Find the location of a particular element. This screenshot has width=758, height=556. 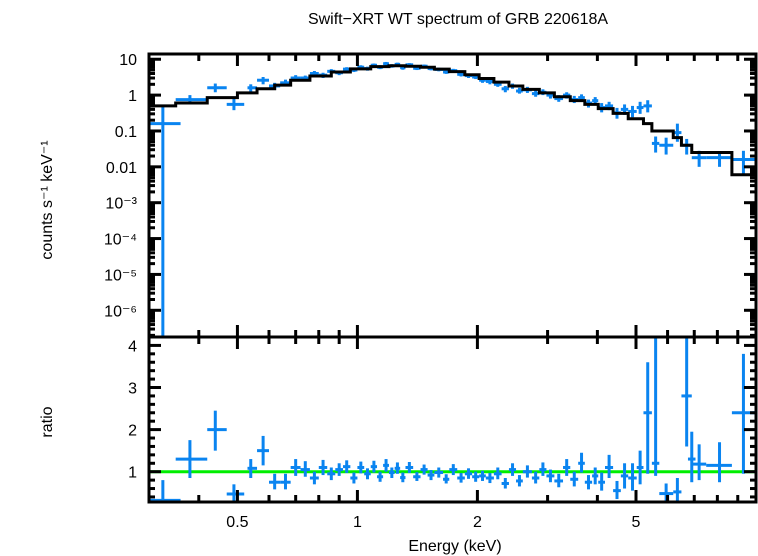

x-tick-label: 0.5 is located at coordinates (237, 522).